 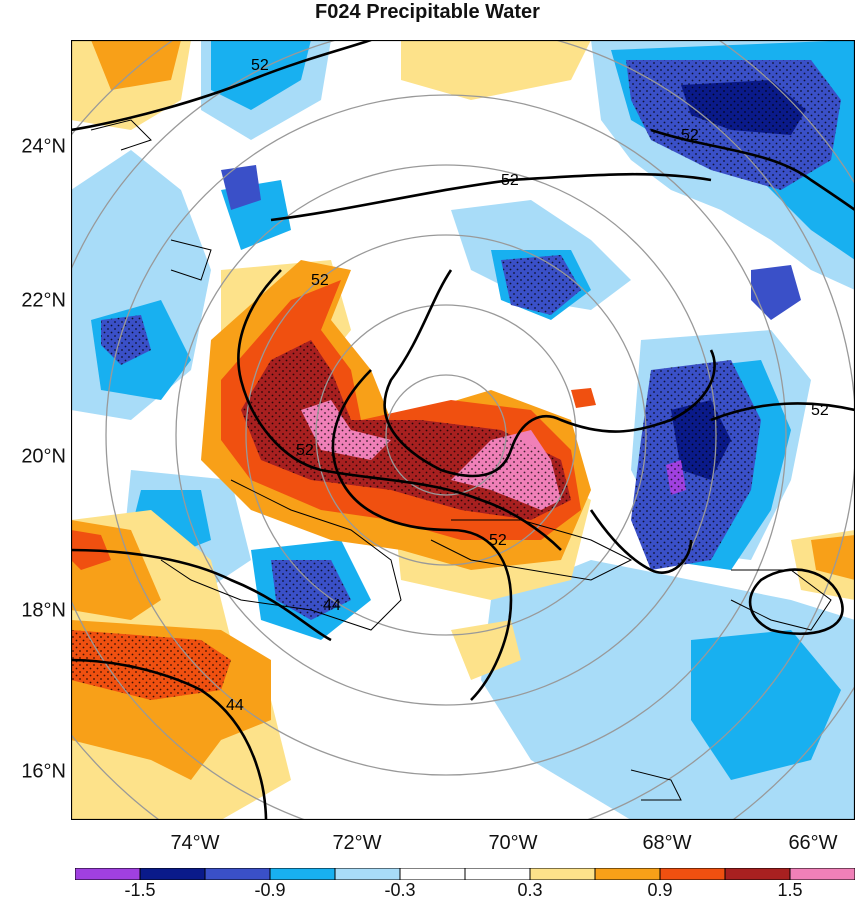 I want to click on colorbar, so click(x=465, y=874).